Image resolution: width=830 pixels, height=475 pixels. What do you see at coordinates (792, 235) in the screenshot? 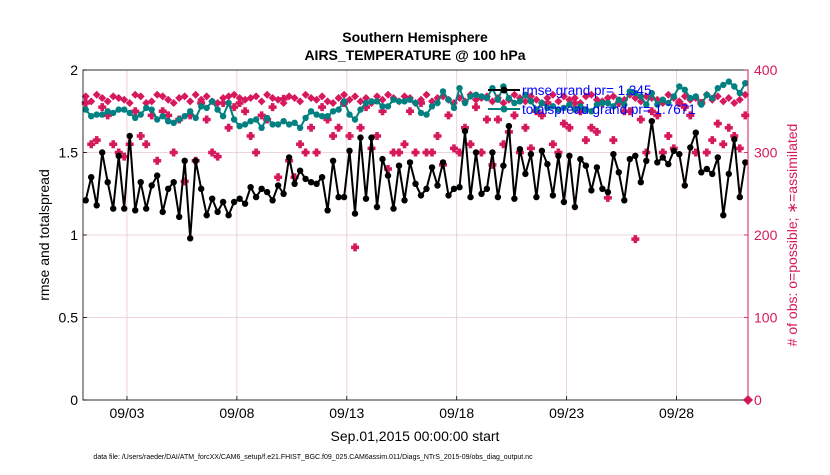
I see `y-axis-label-right: # of obs: o=possible; ∗=assimilated` at bounding box center [792, 235].